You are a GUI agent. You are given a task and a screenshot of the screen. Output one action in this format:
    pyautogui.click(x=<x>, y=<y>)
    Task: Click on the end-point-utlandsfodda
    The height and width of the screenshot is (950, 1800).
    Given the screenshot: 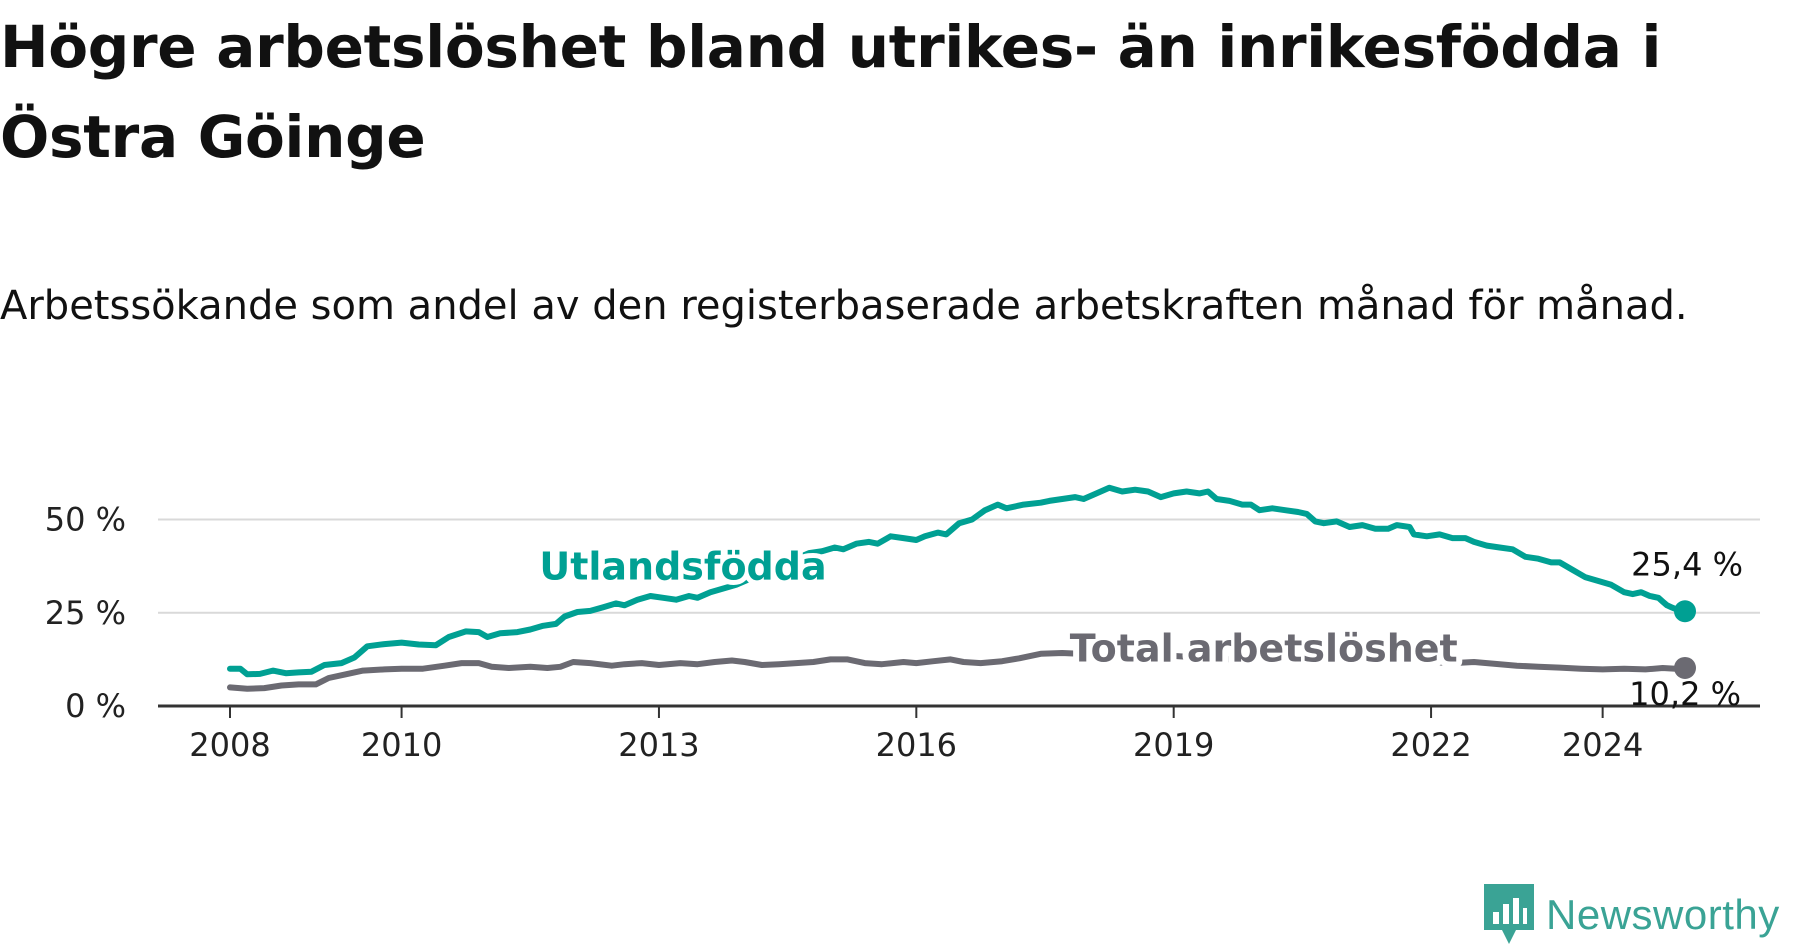 What is the action you would take?
    pyautogui.click(x=1685, y=611)
    